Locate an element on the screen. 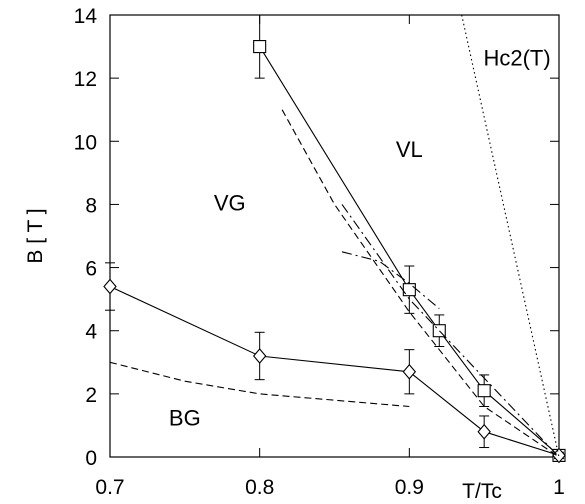 The image size is (585, 504). region-label: VL is located at coordinates (409, 149).